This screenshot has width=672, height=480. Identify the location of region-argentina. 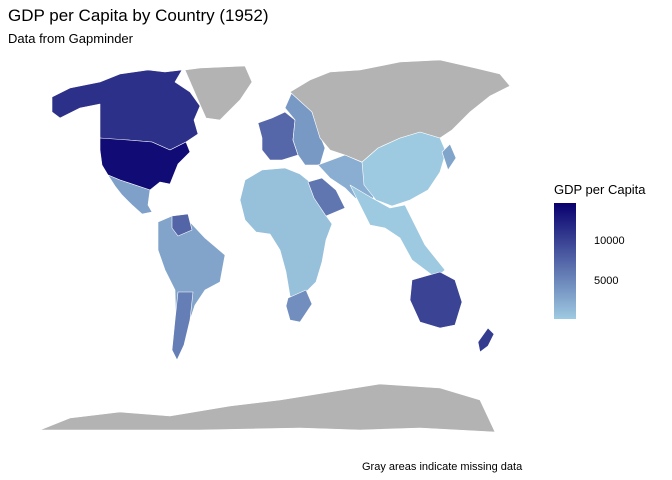
(182, 326).